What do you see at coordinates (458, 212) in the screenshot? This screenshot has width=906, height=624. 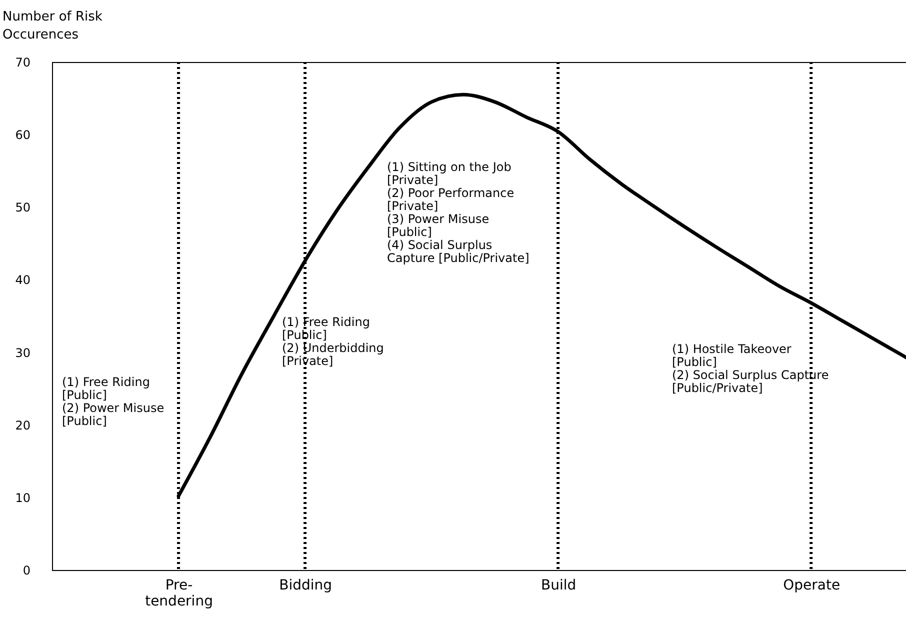 I see `annotation: (1) Sitting on the Job [Private] (2) Poor Performance [Private] (3) Power Misuse [Public] (4) Social Surplus Capture [Public/Private]` at bounding box center [458, 212].